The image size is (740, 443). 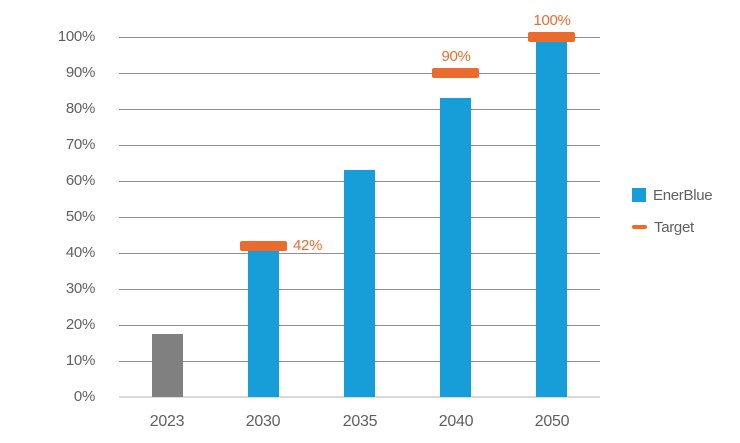 What do you see at coordinates (552, 20) in the screenshot?
I see `target-label-2050: 100%` at bounding box center [552, 20].